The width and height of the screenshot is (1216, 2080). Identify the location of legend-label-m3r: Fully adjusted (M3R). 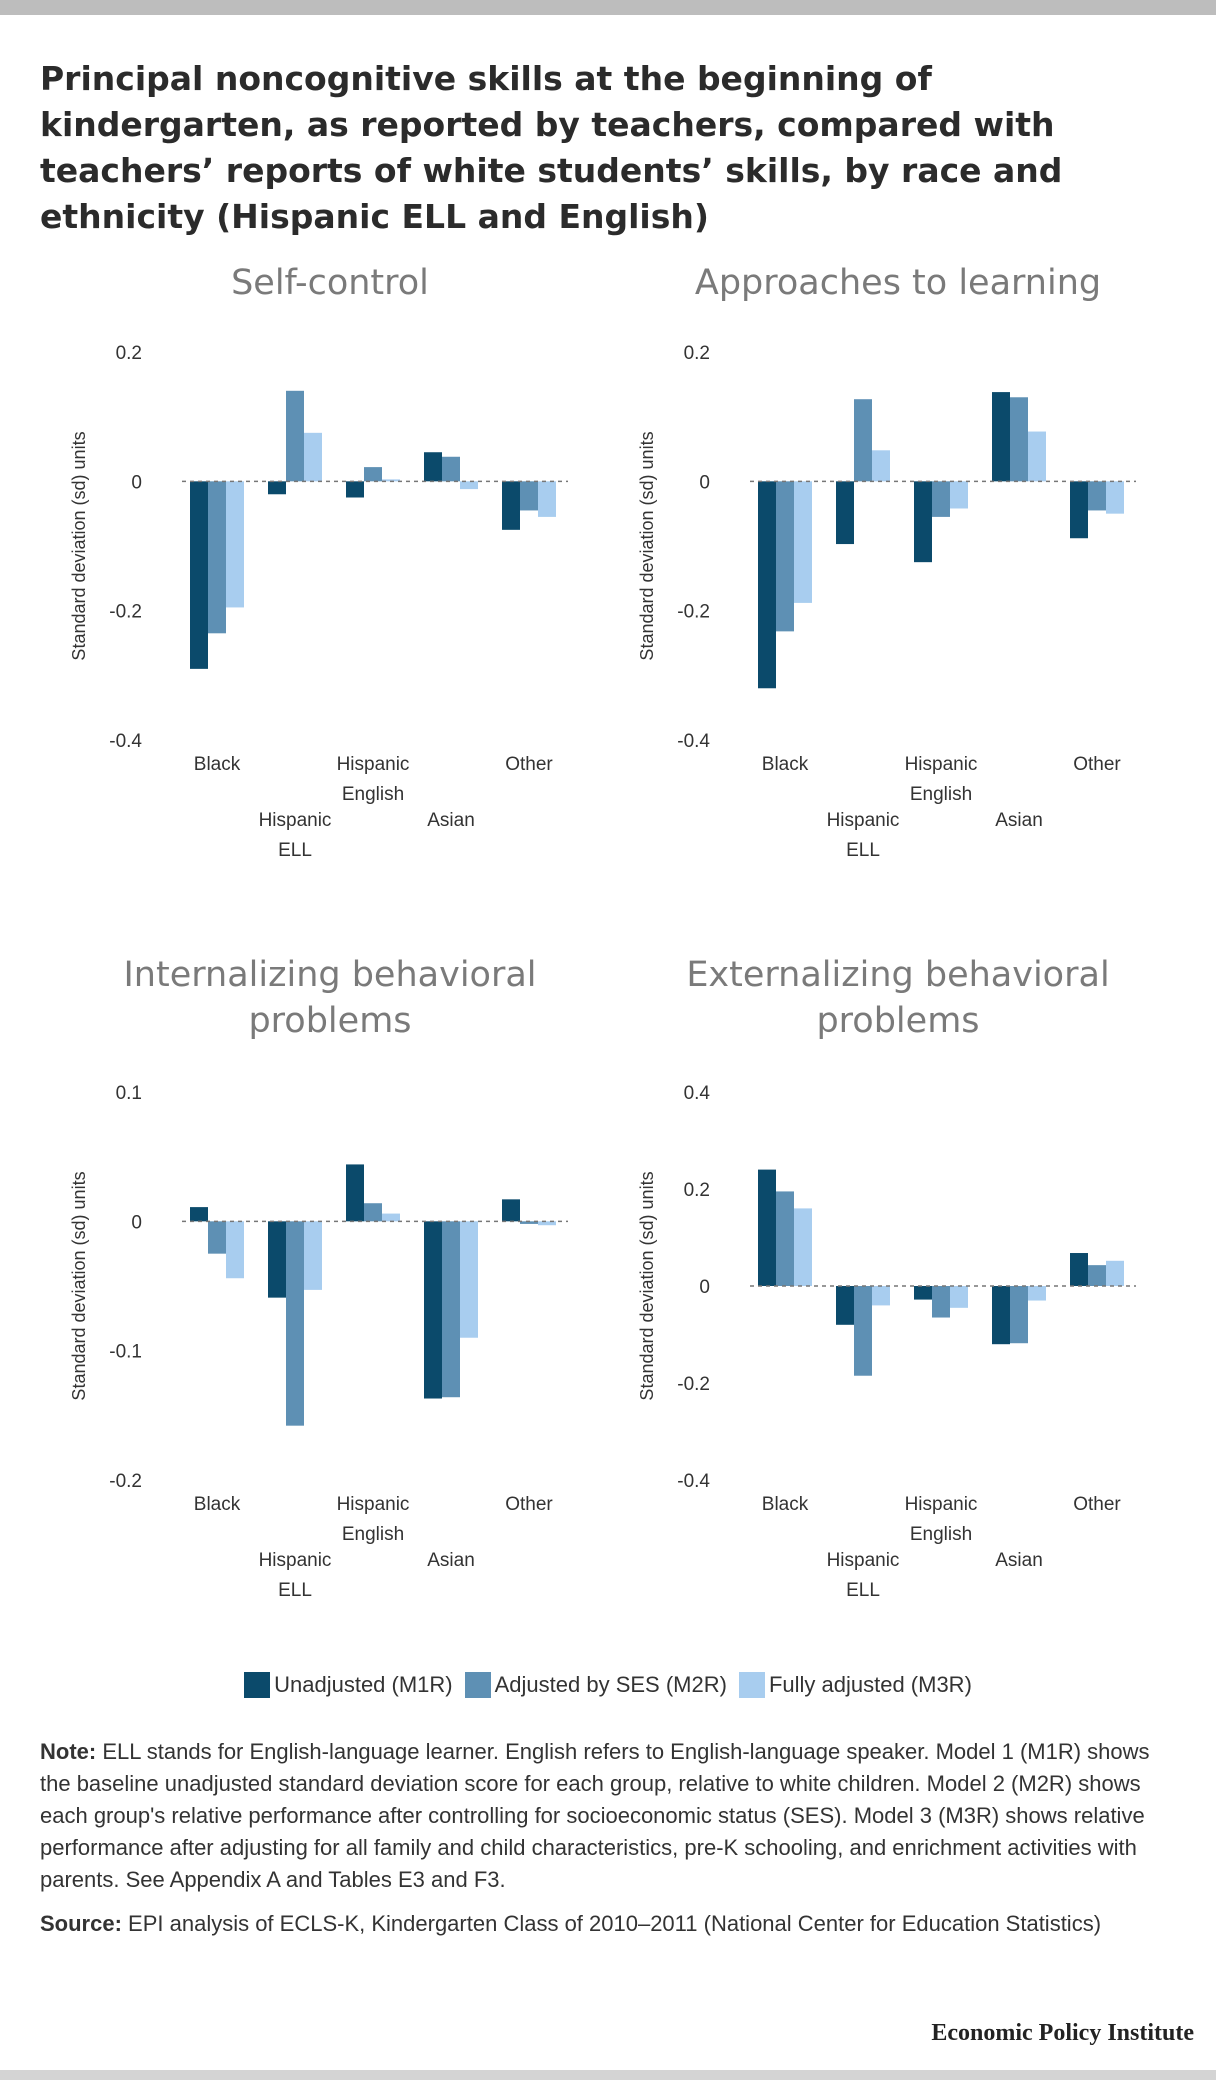
(870, 1684).